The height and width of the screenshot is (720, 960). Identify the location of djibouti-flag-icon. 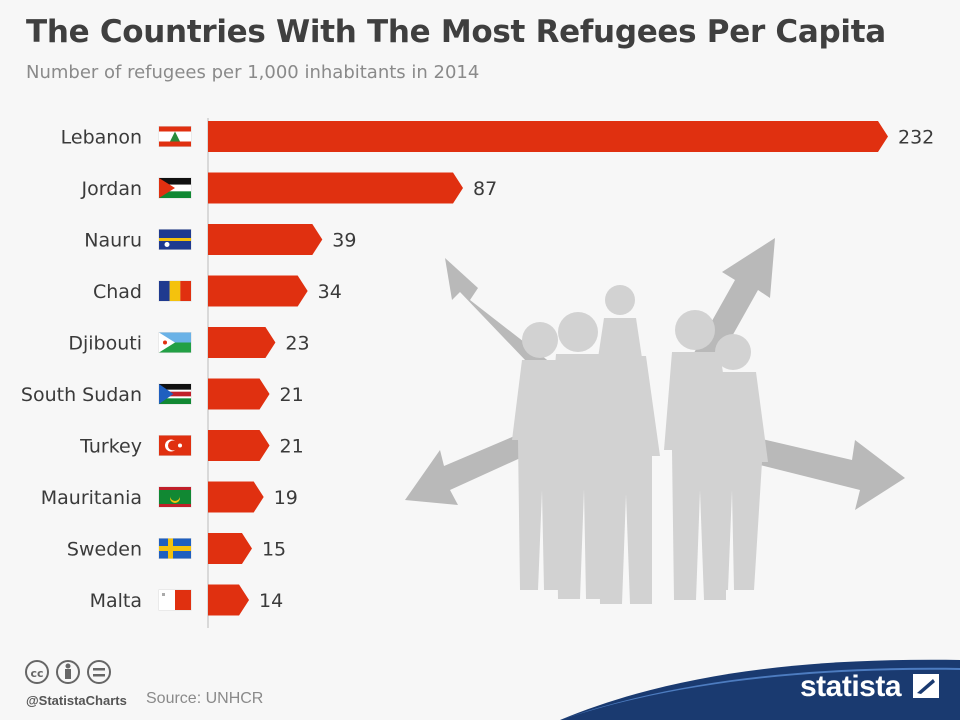
(175, 342).